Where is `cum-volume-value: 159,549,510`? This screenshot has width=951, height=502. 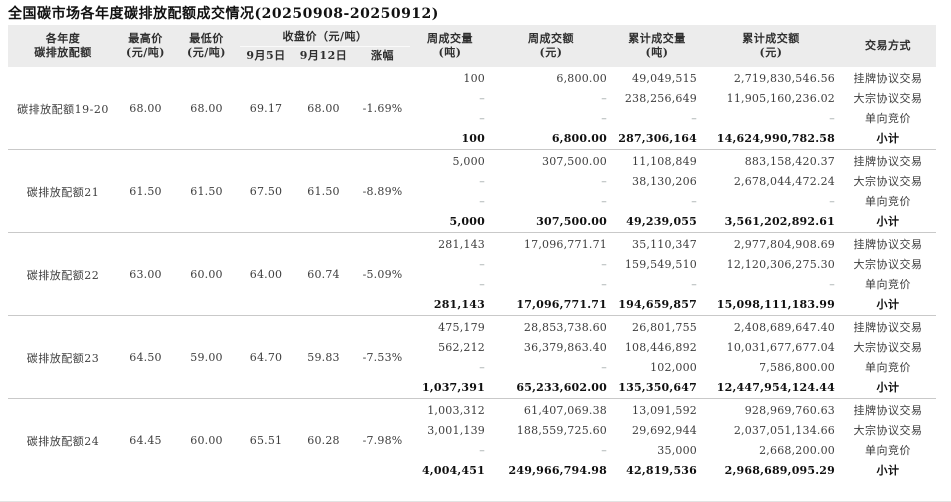 cum-volume-value: 159,549,510 is located at coordinates (660, 264).